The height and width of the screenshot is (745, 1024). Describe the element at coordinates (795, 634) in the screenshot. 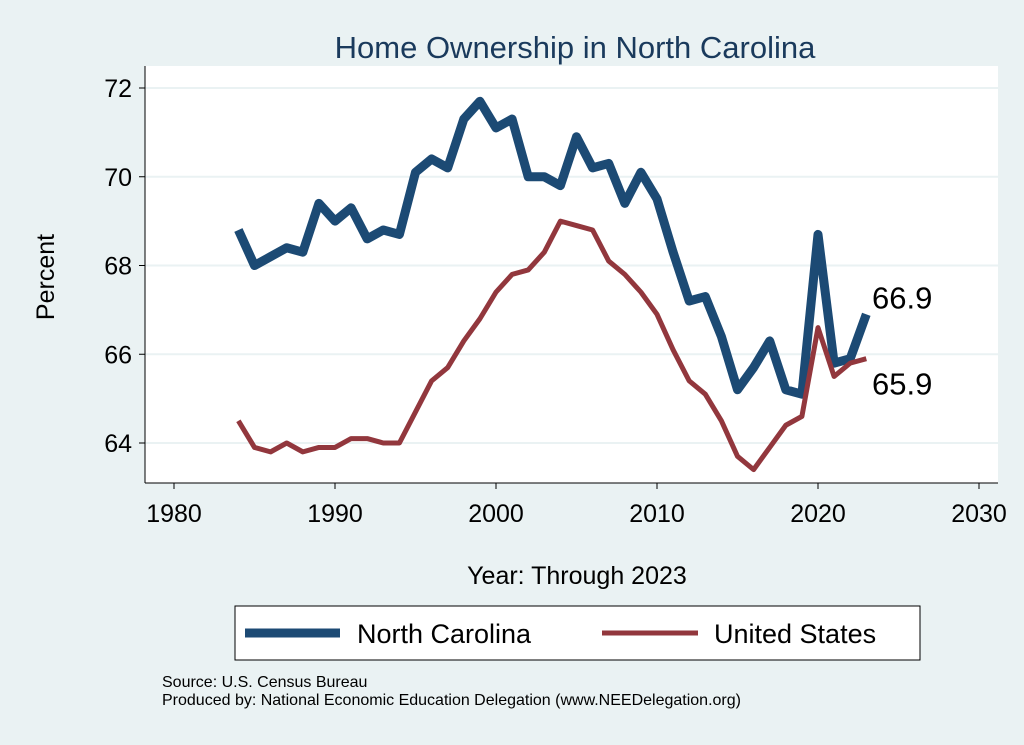

I see `legend-label-united-states: United States` at that location.